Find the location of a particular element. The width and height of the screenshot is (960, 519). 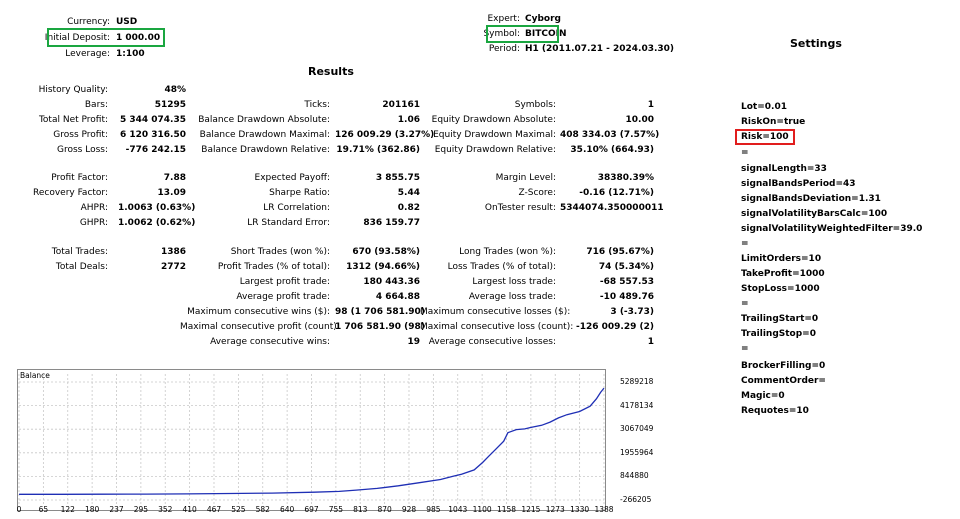

margin-level-value: 38380.39% is located at coordinates (625, 178).